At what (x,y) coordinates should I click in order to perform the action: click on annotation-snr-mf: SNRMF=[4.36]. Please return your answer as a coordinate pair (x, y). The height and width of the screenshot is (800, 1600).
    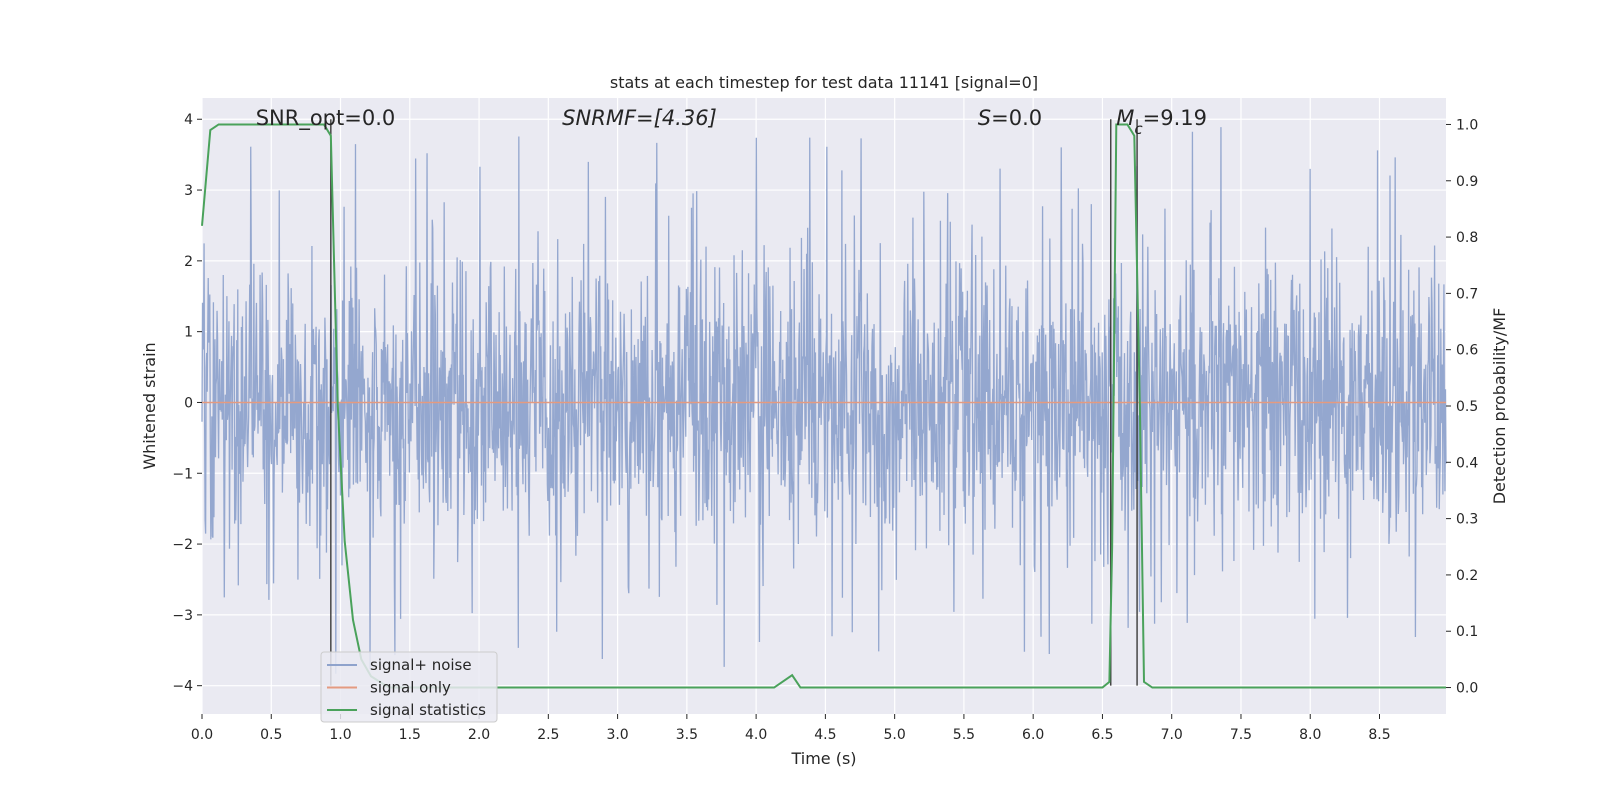
    Looking at the image, I should click on (639, 118).